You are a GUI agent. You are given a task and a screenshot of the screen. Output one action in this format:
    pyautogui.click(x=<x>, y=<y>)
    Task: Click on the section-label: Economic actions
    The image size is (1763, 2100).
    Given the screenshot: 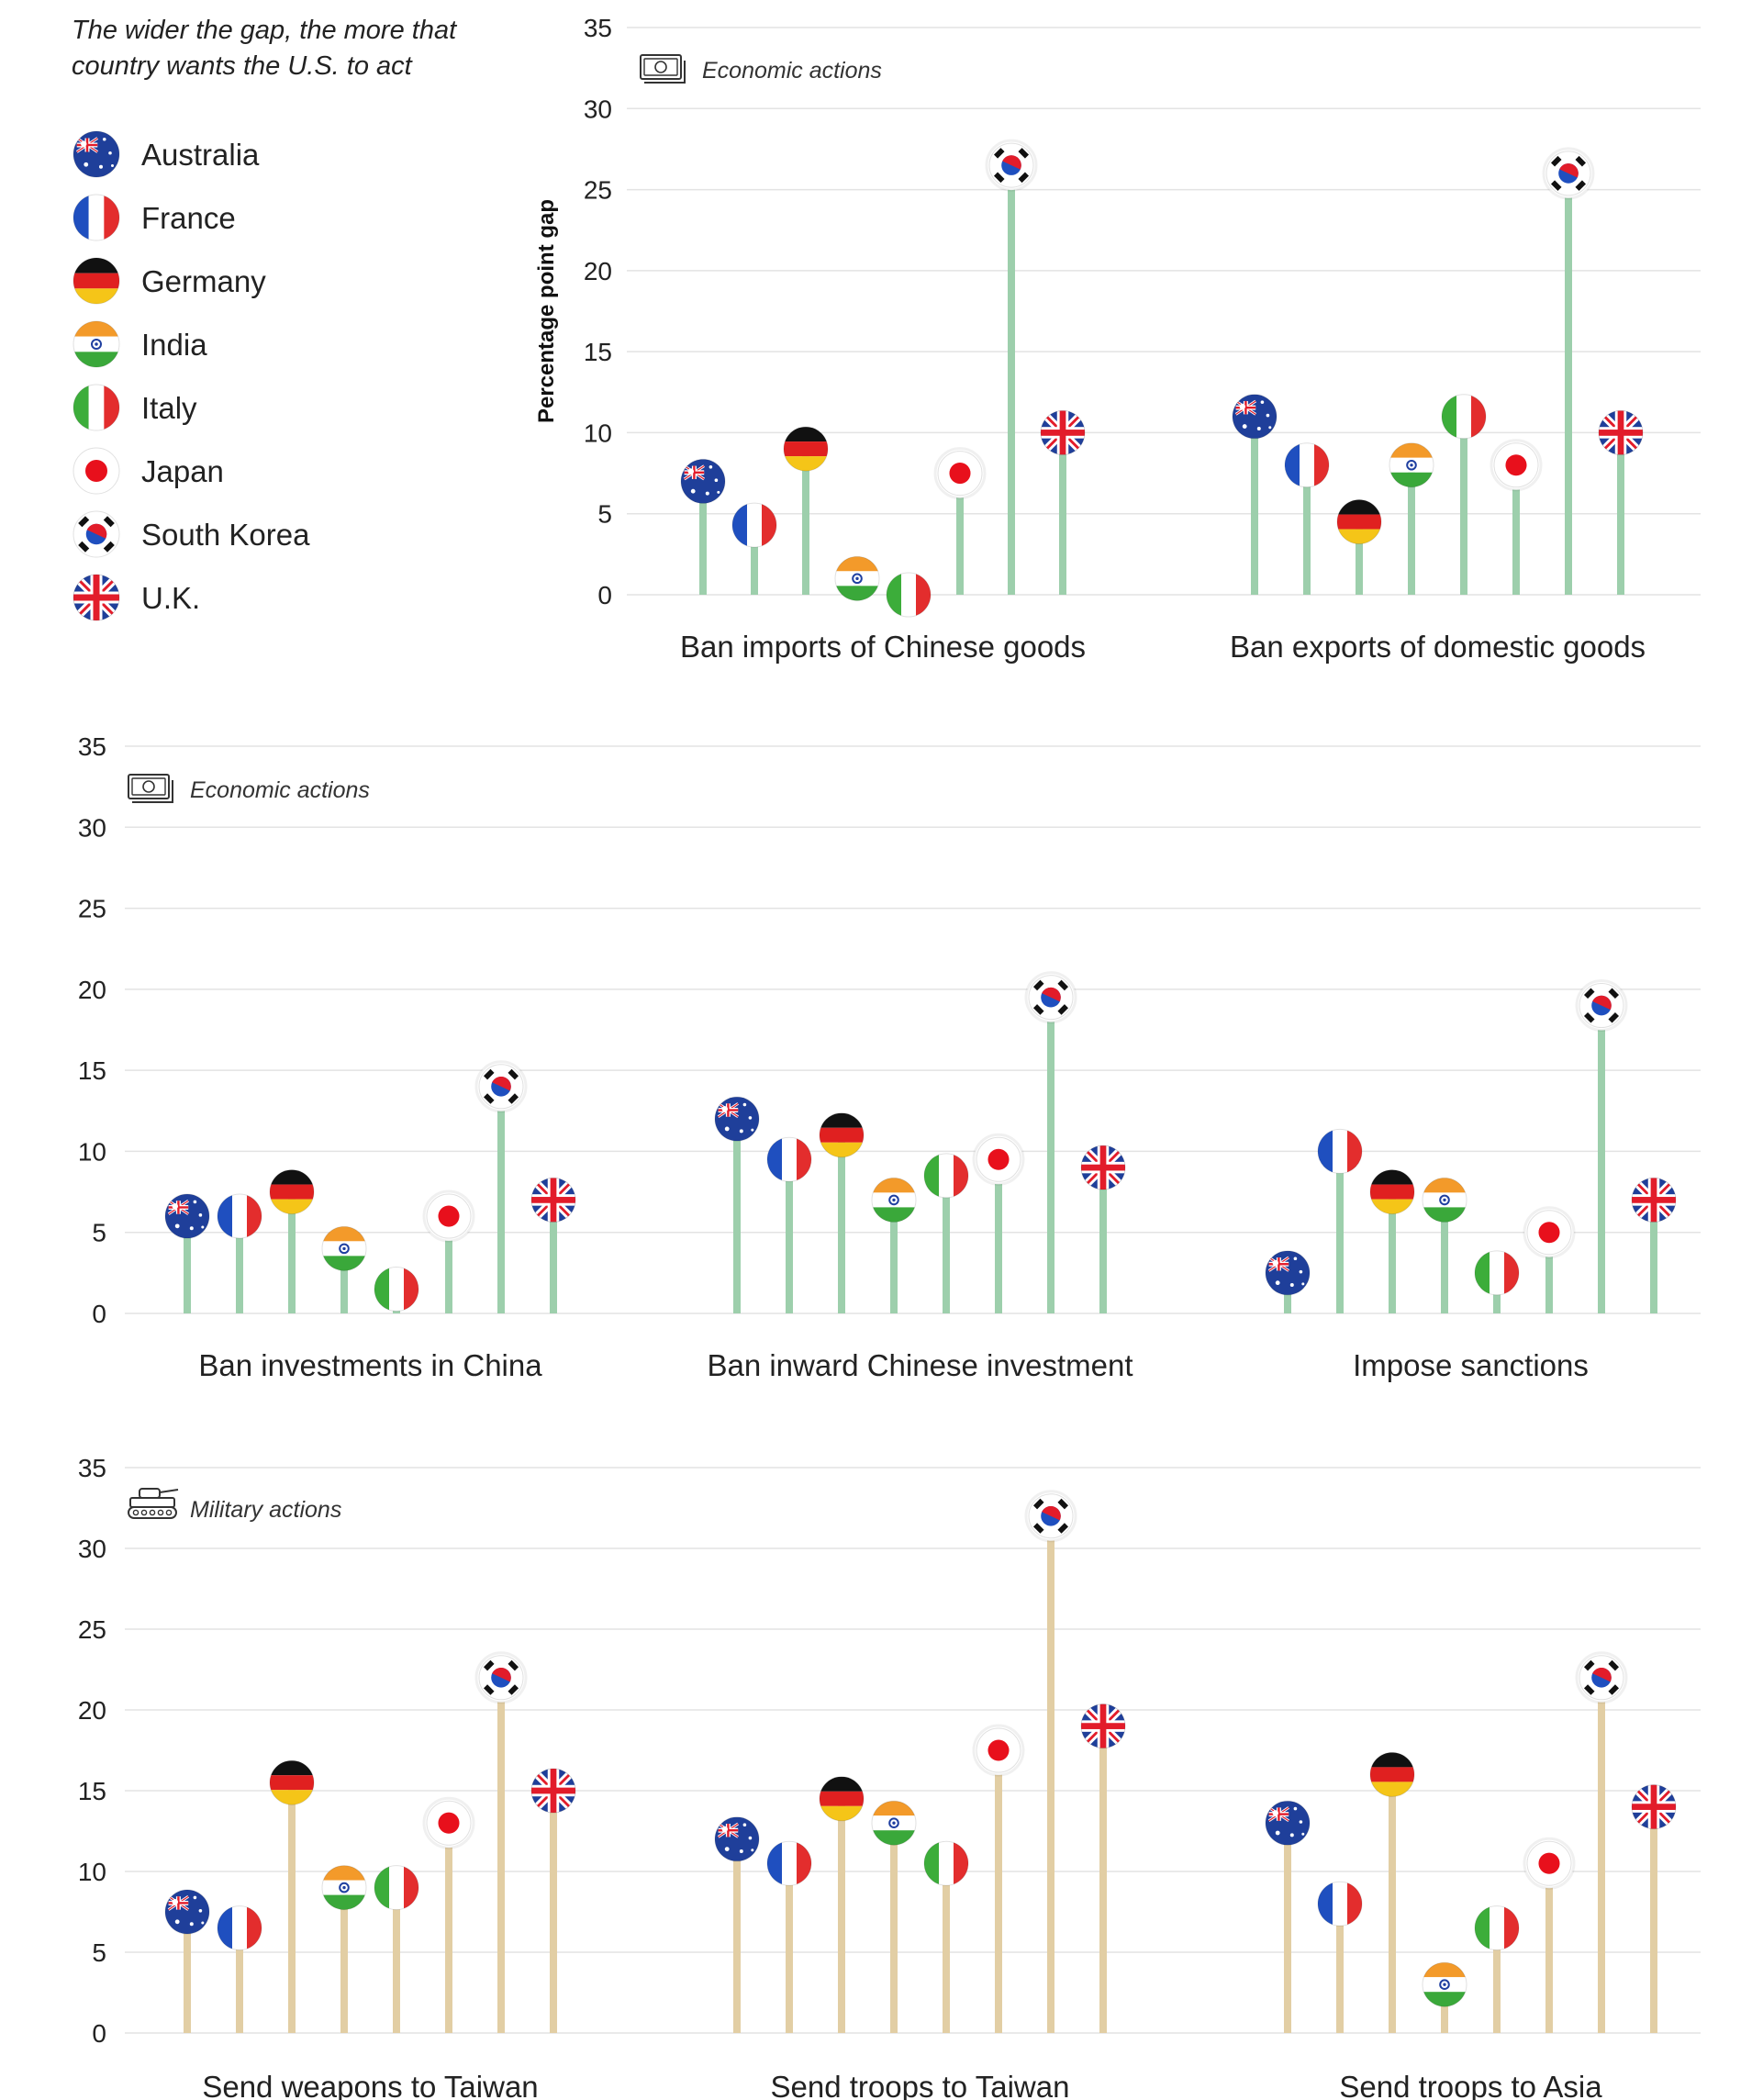 What is the action you would take?
    pyautogui.click(x=280, y=790)
    